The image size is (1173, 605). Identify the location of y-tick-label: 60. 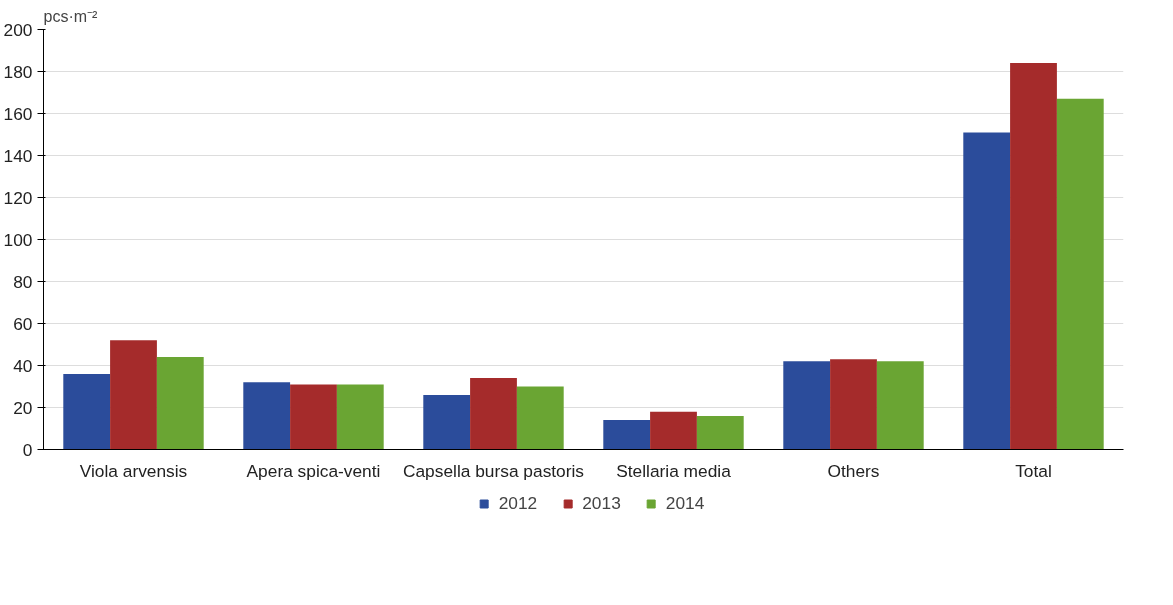
(23, 323).